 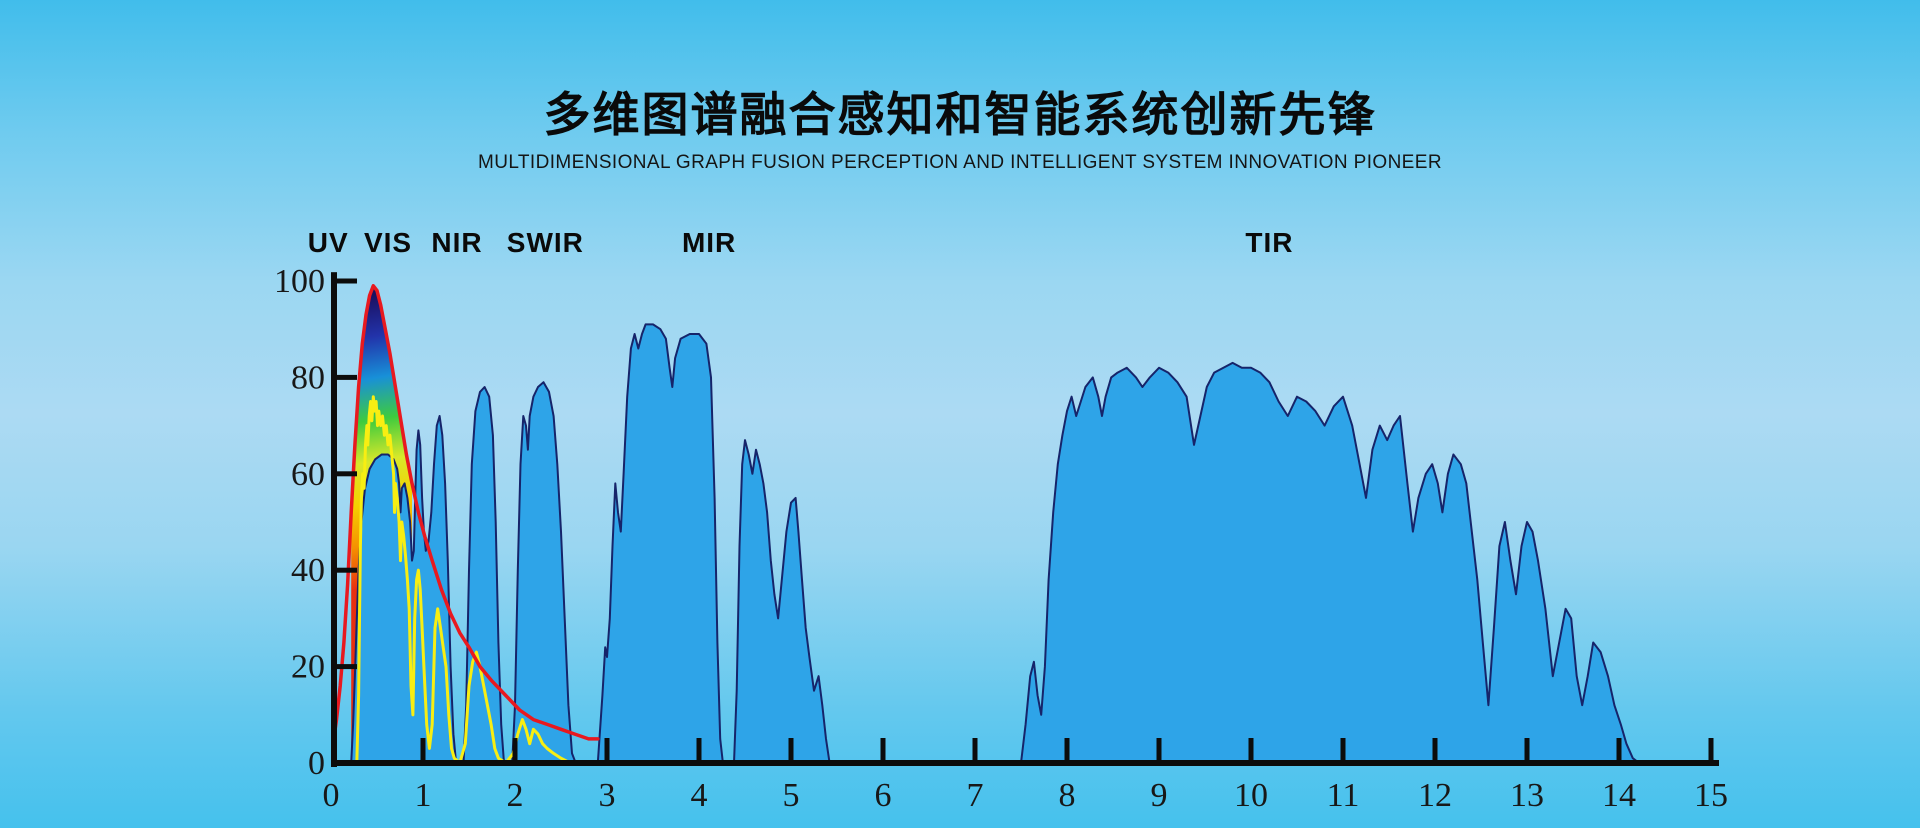 What do you see at coordinates (960, 114) in the screenshot?
I see `page-title: 多维图谱融合感知和智能系统创新先锋` at bounding box center [960, 114].